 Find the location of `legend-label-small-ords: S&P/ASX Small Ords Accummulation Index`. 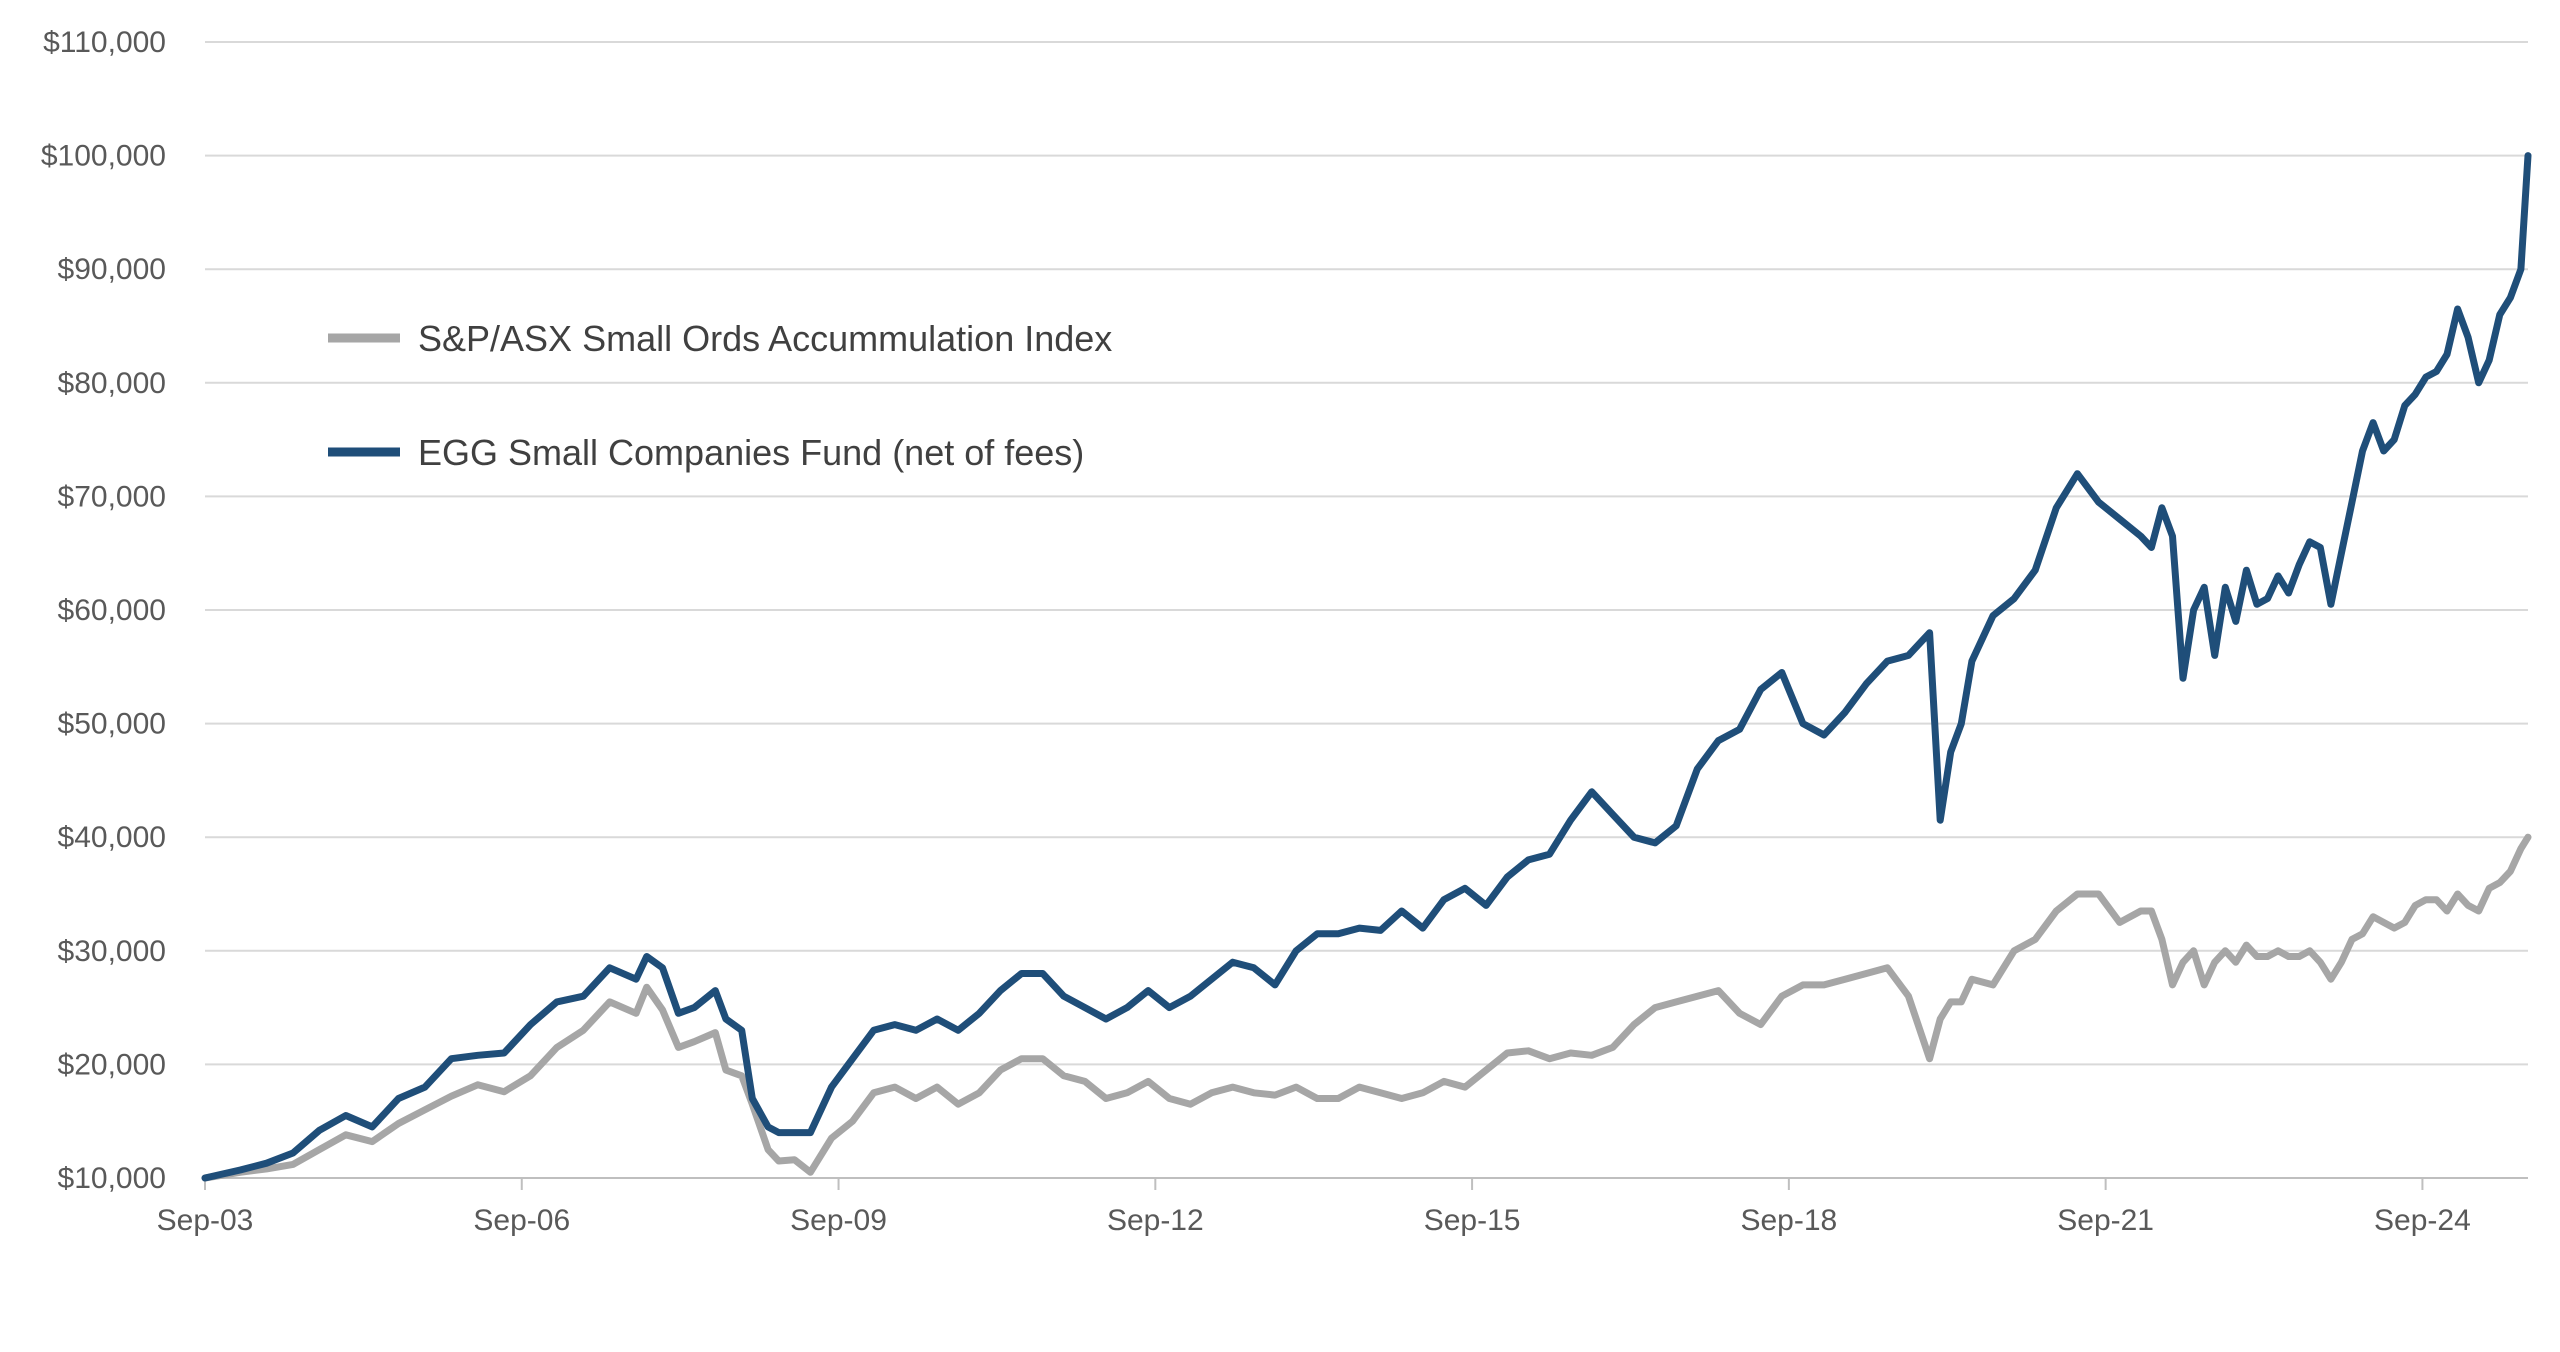

legend-label-small-ords: S&P/ASX Small Ords Accummulation Index is located at coordinates (765, 338).